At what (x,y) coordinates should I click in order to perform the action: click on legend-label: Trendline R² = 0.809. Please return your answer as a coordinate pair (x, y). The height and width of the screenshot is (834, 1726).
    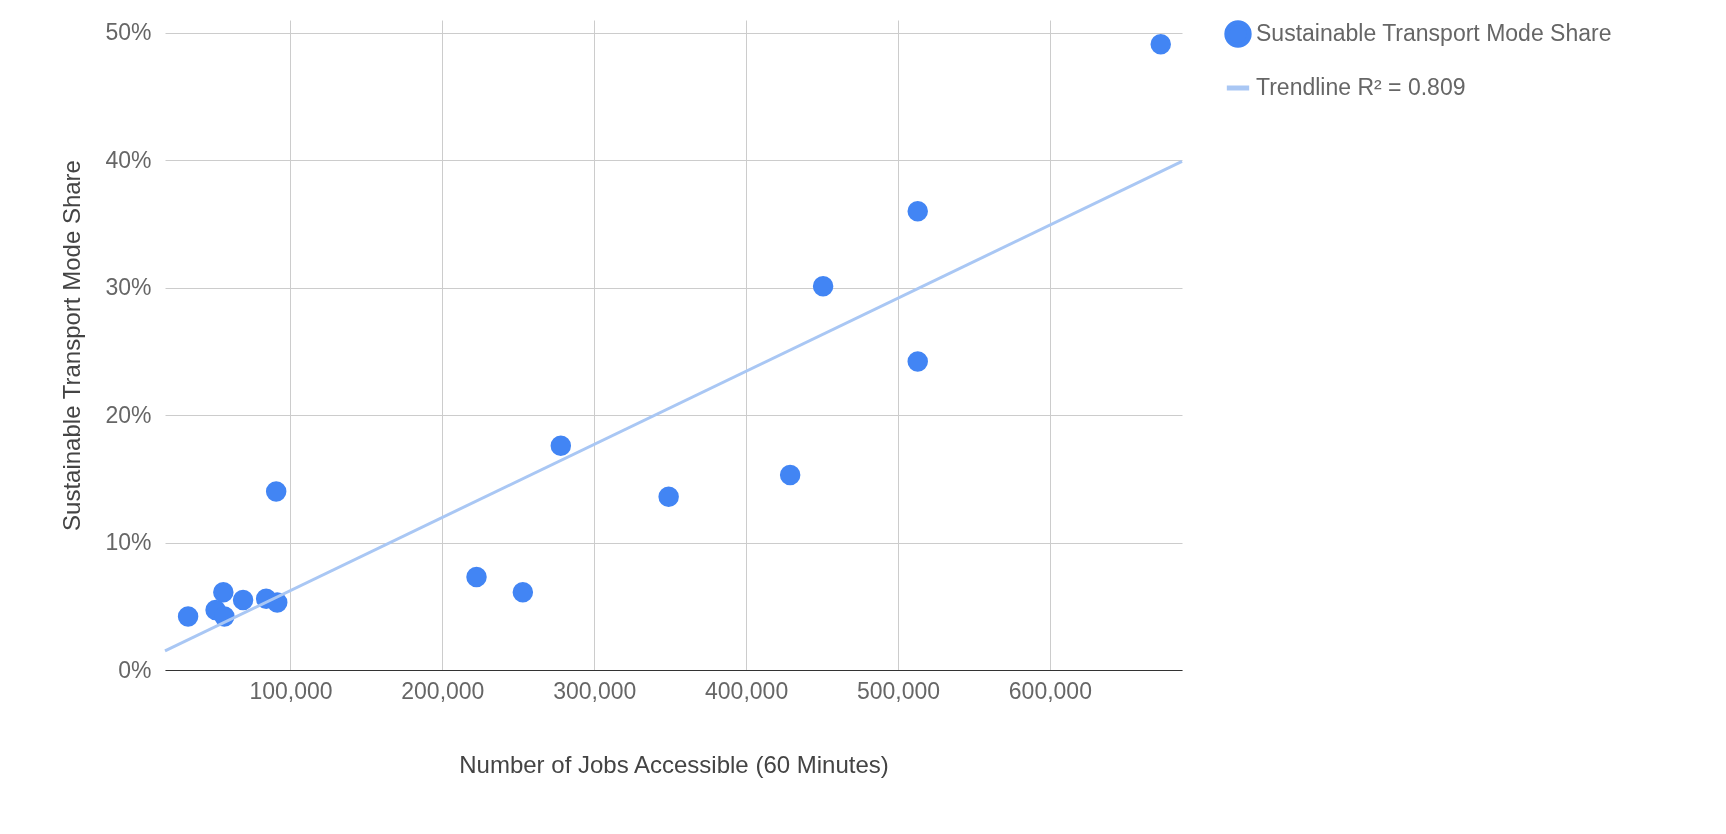
    Looking at the image, I should click on (1361, 87).